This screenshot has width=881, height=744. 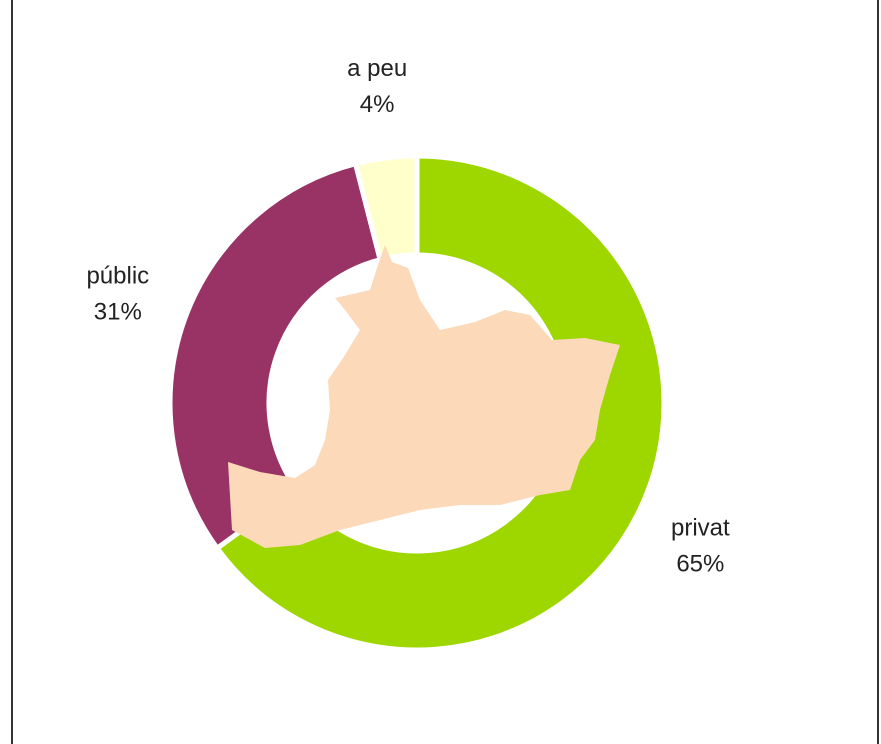 I want to click on value-label: 31%, so click(x=118, y=312).